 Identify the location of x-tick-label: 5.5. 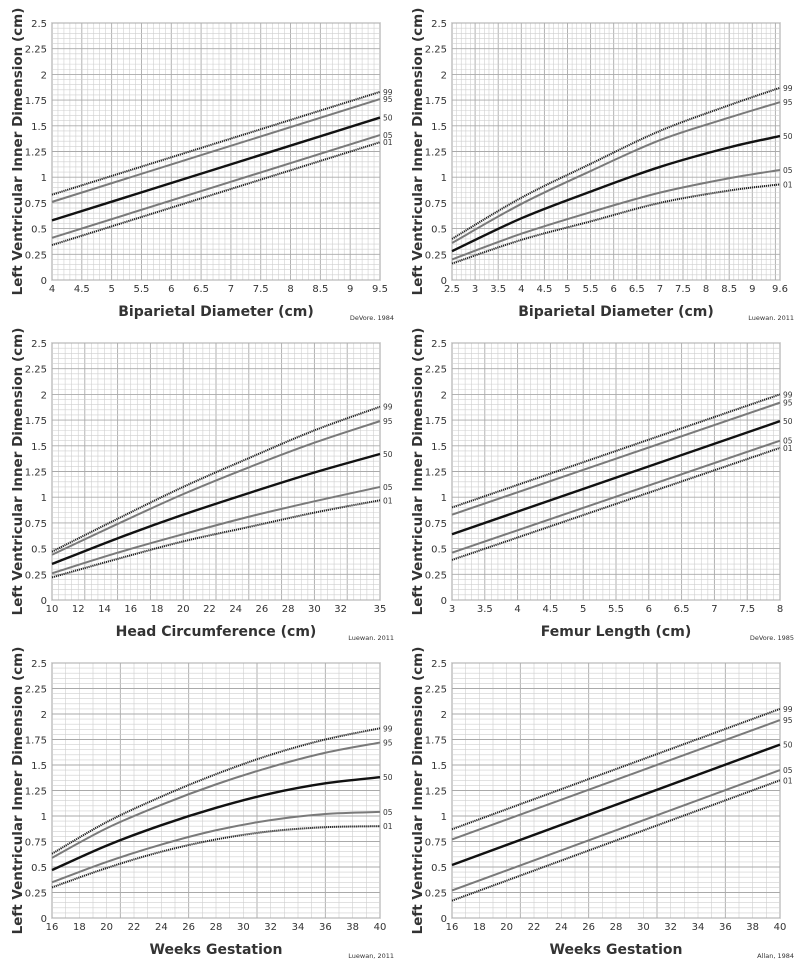
(591, 289).